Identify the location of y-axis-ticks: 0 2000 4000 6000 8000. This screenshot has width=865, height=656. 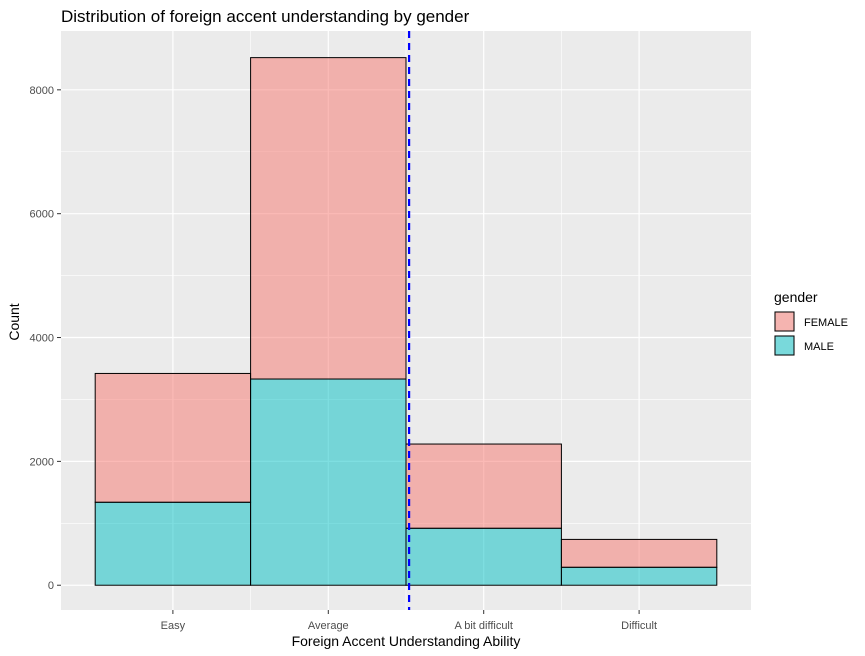
(45, 338).